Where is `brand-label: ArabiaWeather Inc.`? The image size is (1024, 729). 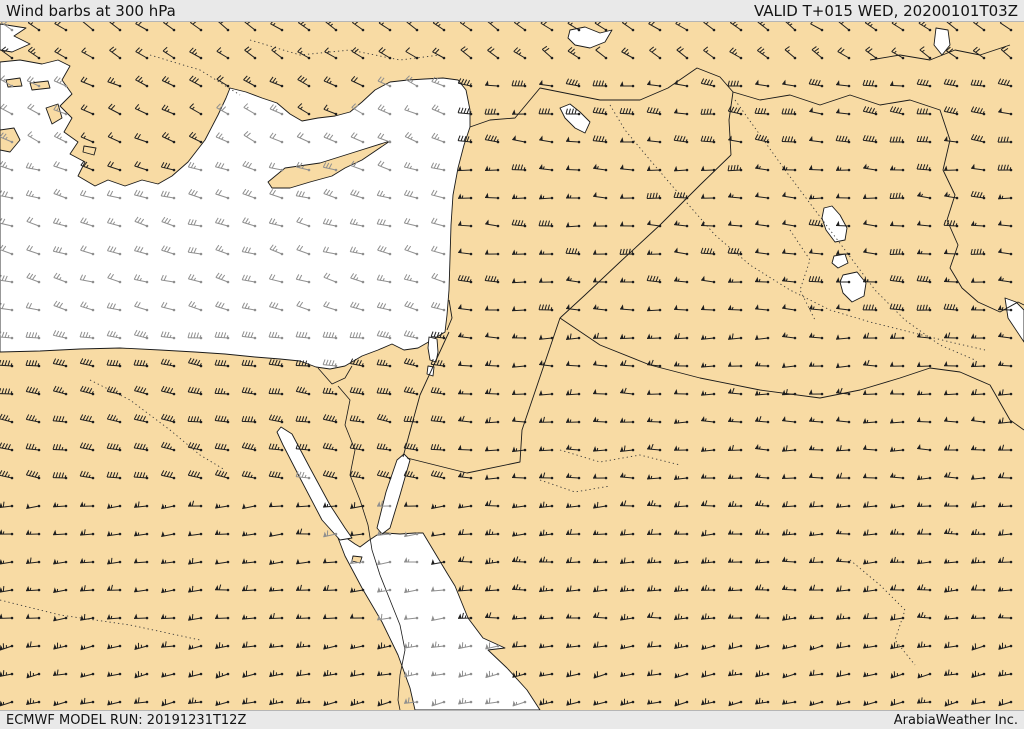
brand-label: ArabiaWeather Inc. is located at coordinates (955, 720).